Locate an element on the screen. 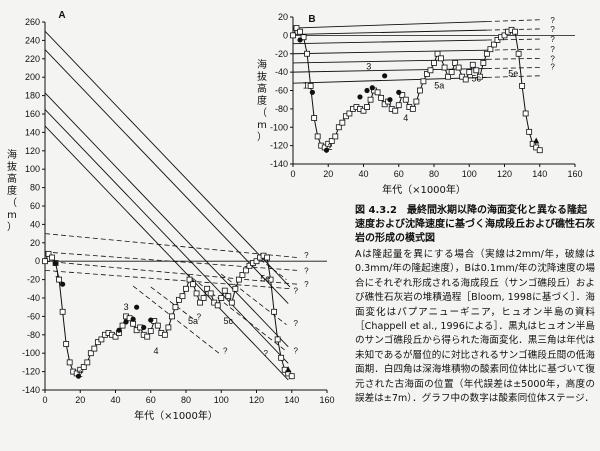  y-axis-label-char: 抜 is located at coordinates (12, 166).